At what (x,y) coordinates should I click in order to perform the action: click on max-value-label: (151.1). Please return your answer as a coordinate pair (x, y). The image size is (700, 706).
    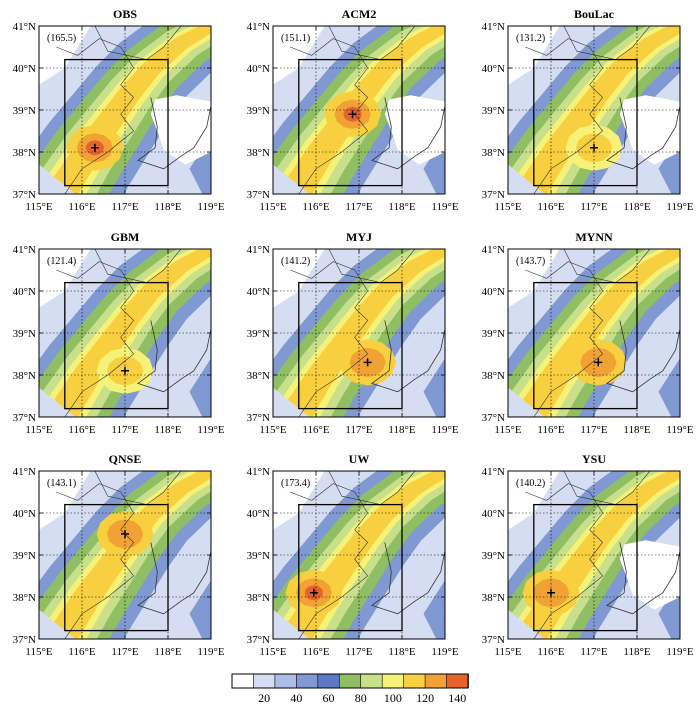
    Looking at the image, I should click on (295, 38).